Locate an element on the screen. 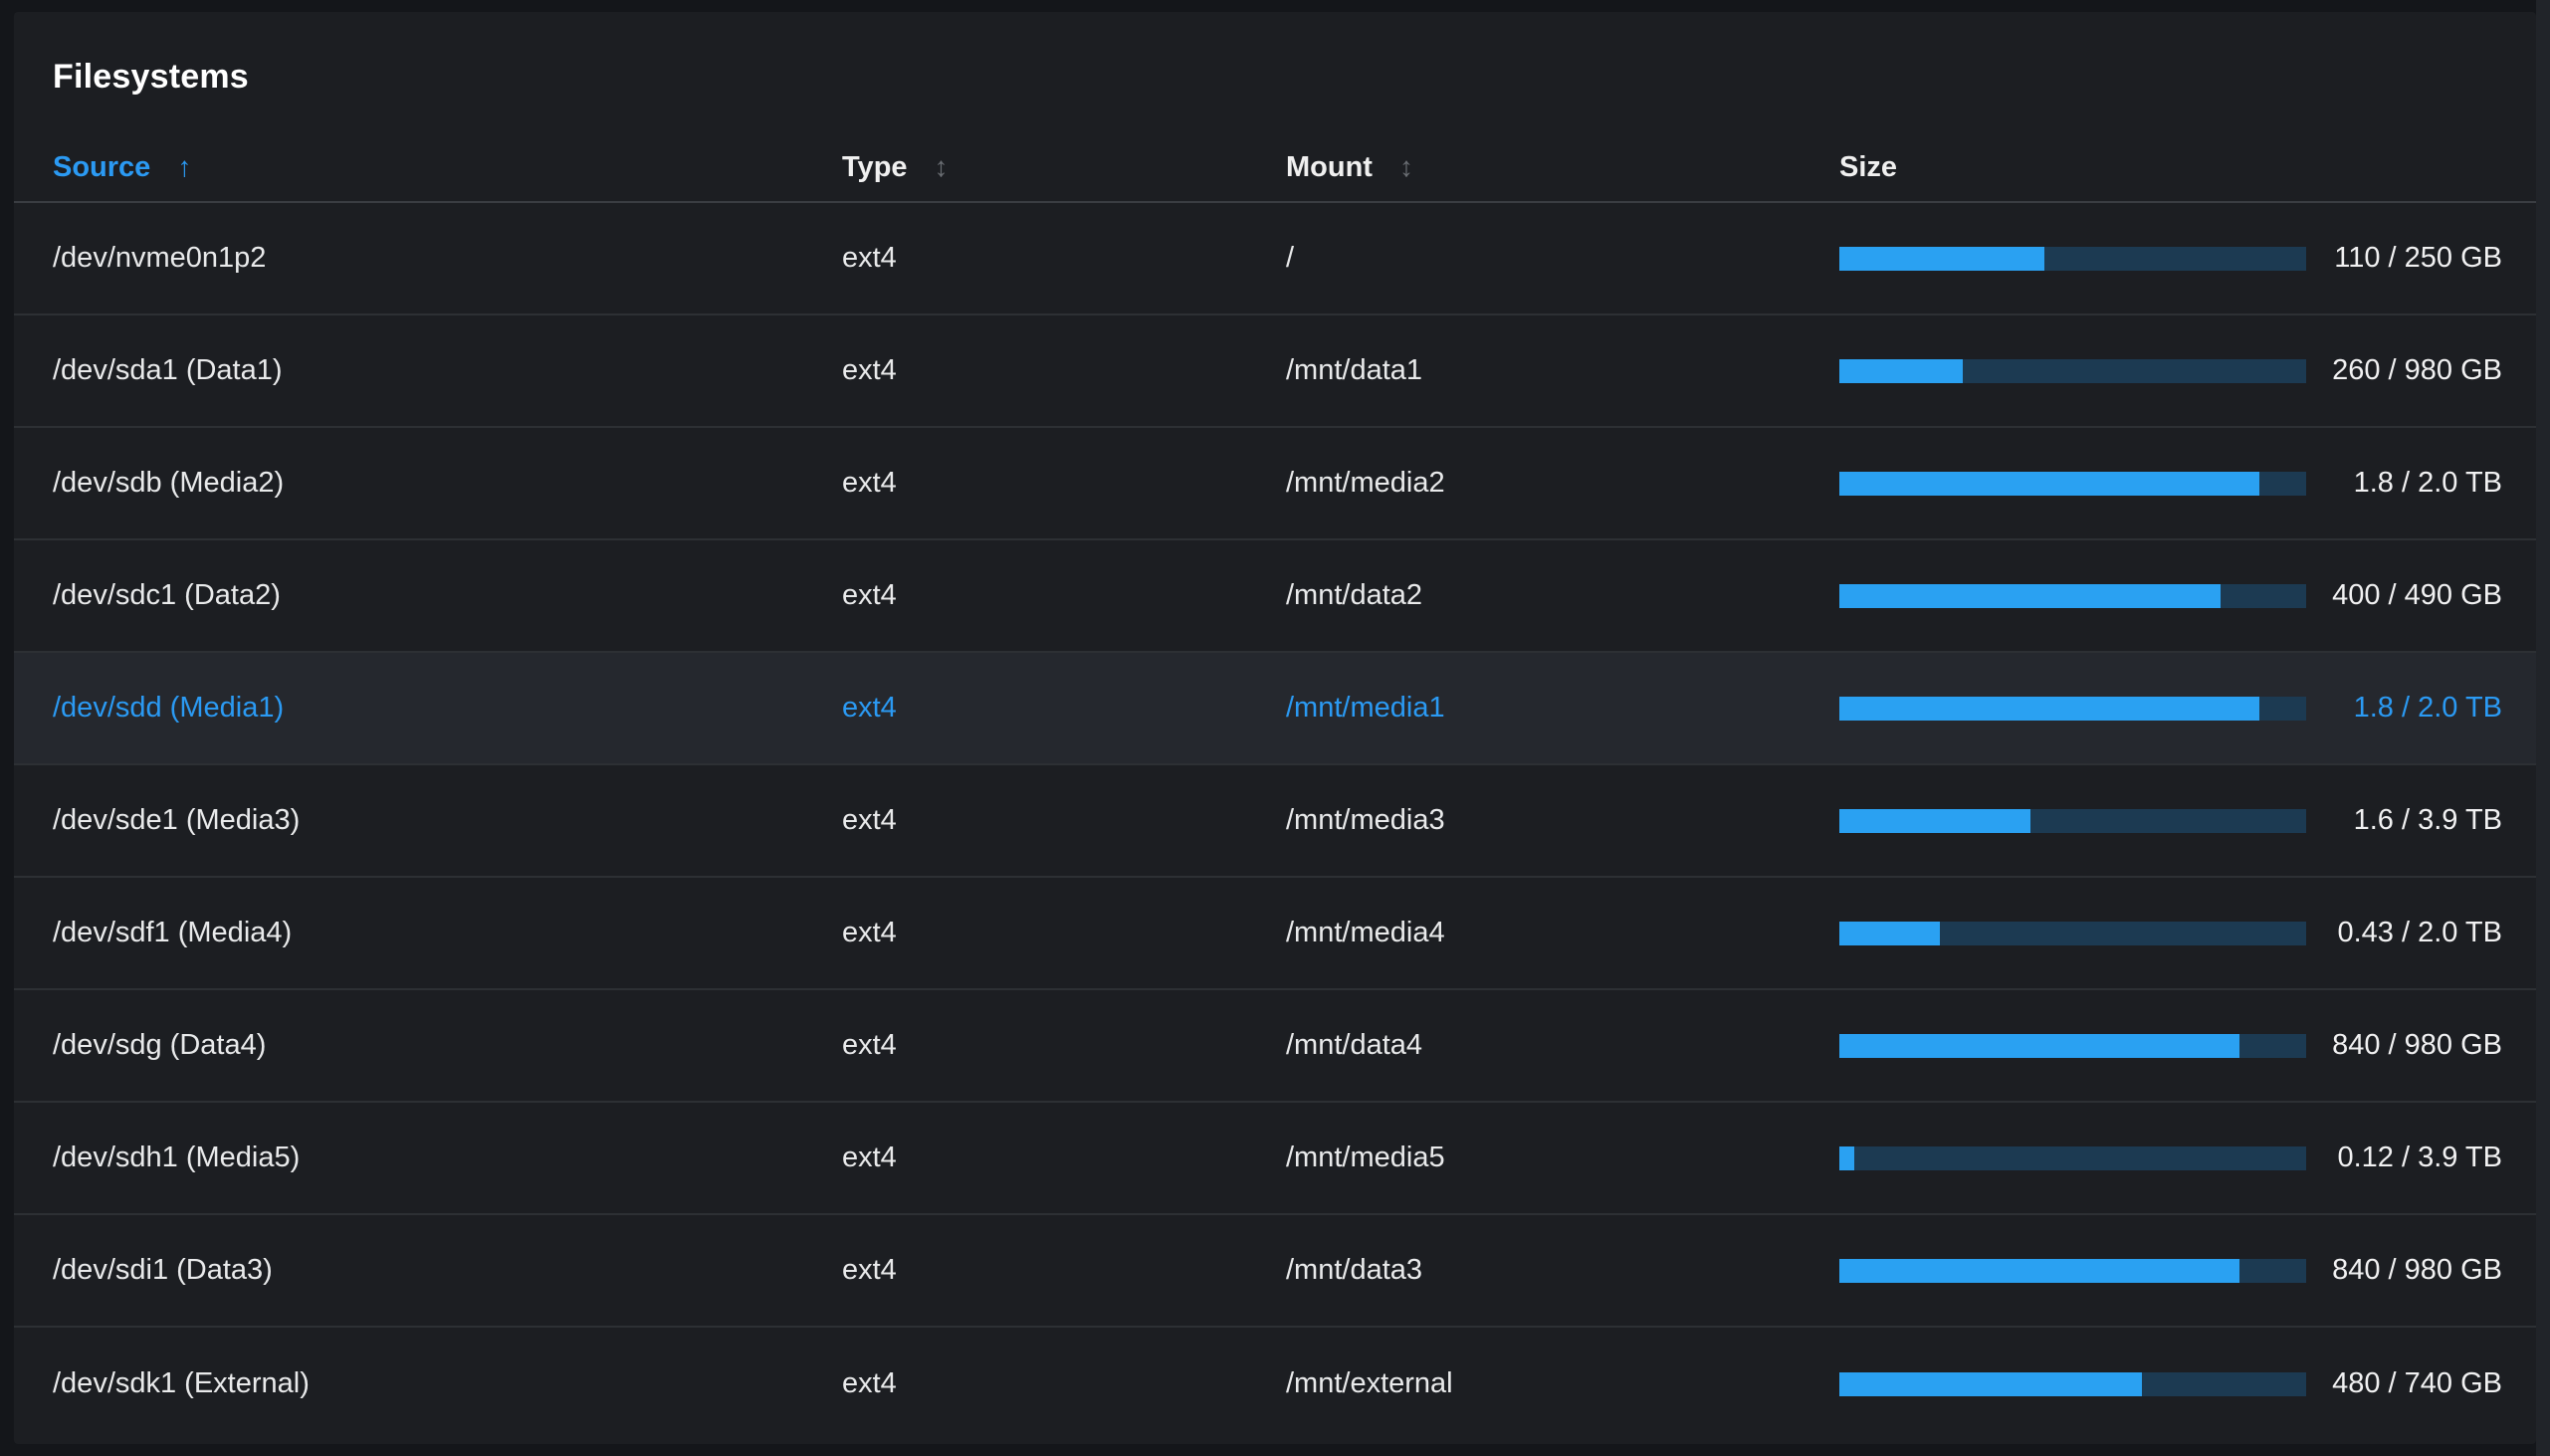 This screenshot has height=1456, width=2550. cell-size: 1.6 / 3.9 TB is located at coordinates (2170, 820).